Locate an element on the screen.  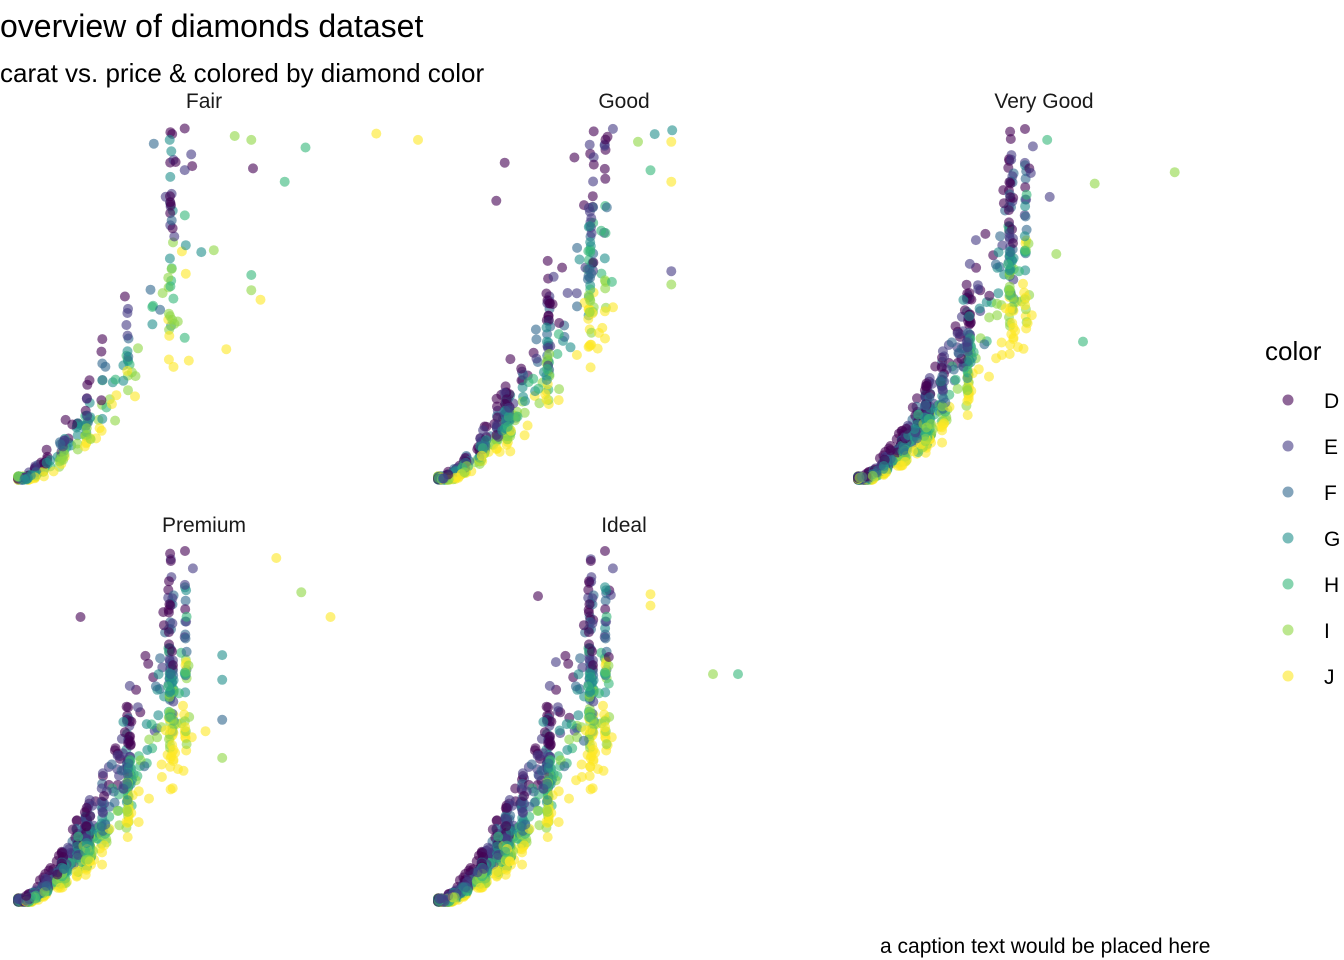
legend-label: I is located at coordinates (1327, 631).